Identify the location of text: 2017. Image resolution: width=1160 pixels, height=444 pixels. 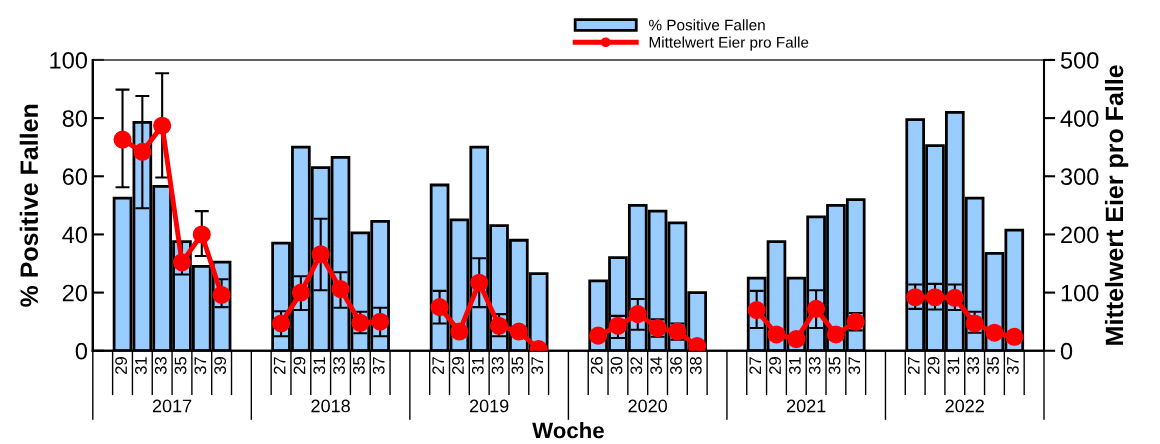
(172, 406).